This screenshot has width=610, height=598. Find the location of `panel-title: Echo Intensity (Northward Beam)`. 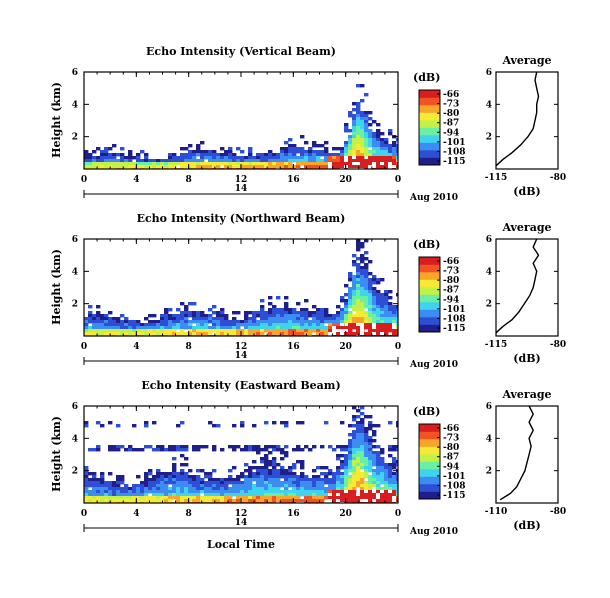

panel-title: Echo Intensity (Northward Beam) is located at coordinates (241, 218).